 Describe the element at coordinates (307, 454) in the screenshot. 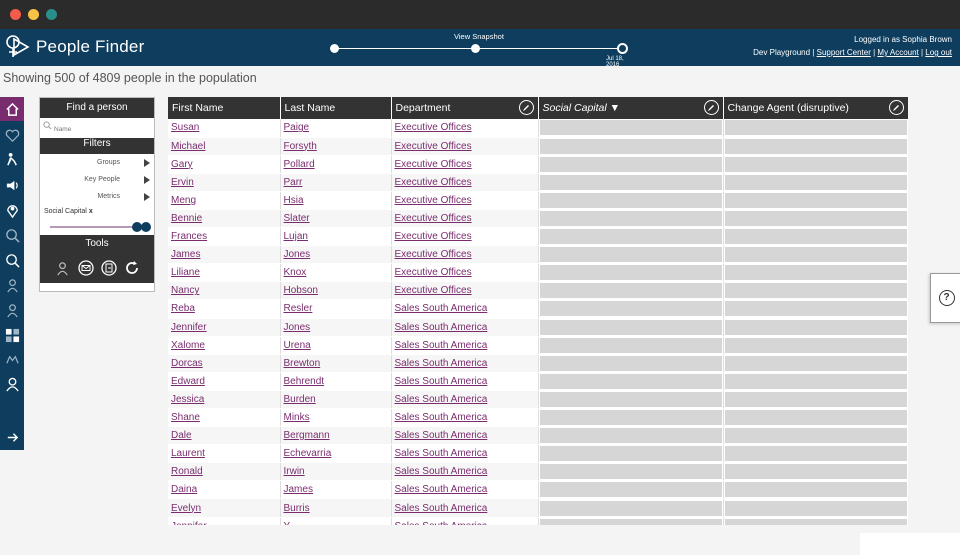

I see `last-name-link: Echevarria` at that location.